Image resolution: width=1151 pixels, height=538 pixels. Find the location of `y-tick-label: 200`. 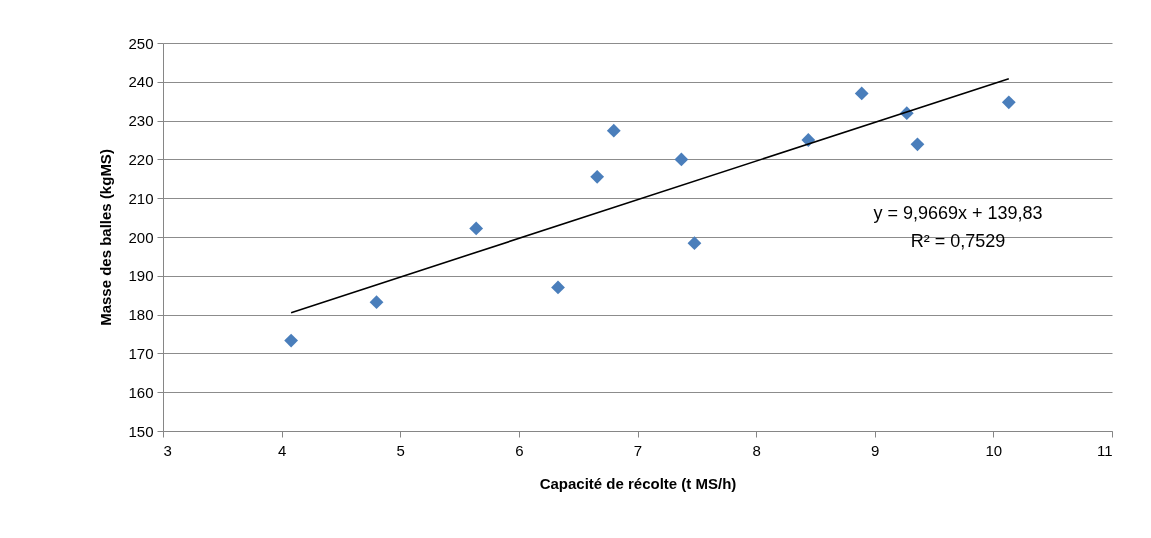

y-tick-label: 200 is located at coordinates (141, 237).